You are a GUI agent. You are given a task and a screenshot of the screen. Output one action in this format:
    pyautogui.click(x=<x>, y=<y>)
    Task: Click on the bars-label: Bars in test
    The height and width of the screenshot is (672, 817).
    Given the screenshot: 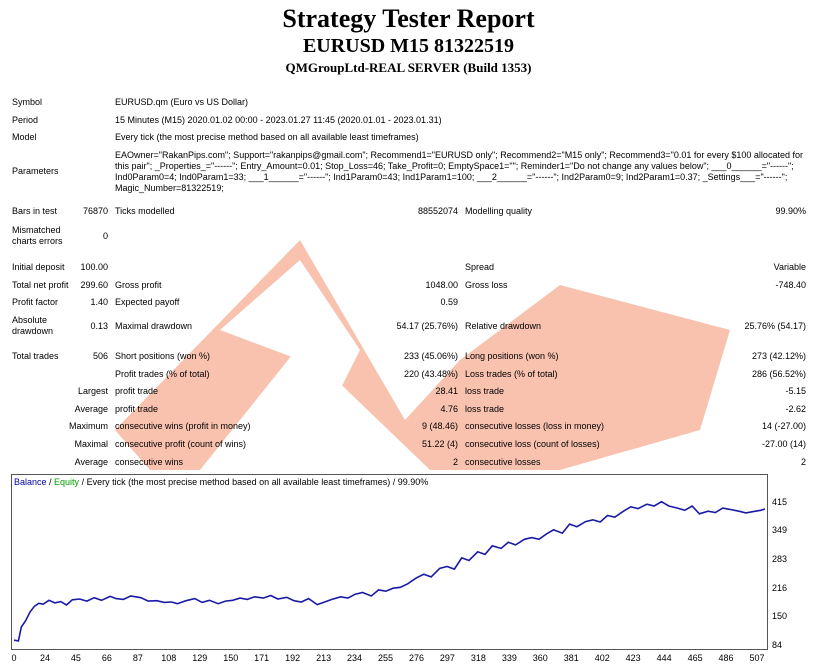 What is the action you would take?
    pyautogui.click(x=35, y=211)
    